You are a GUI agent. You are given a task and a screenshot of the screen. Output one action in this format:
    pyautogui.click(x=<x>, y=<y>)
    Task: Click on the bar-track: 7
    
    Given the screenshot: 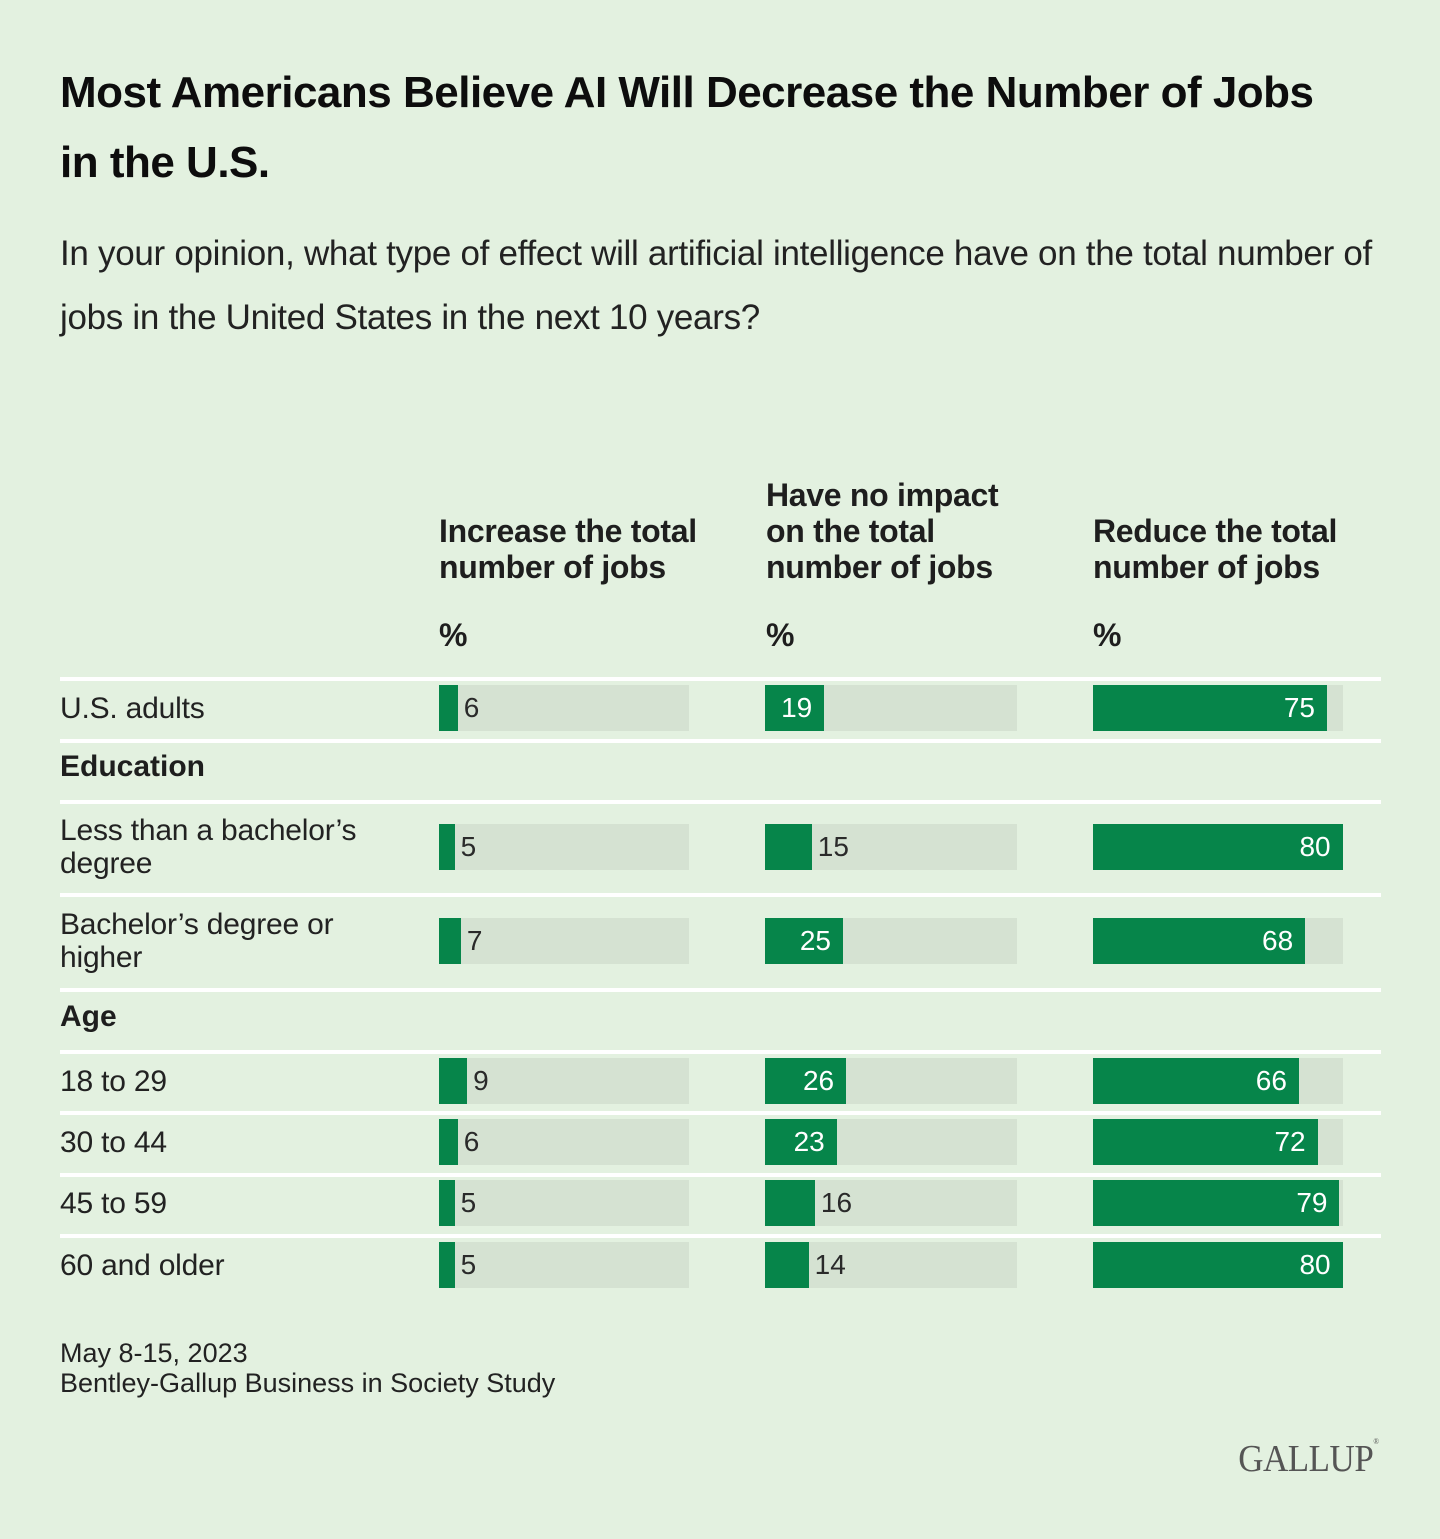 What is the action you would take?
    pyautogui.click(x=564, y=941)
    